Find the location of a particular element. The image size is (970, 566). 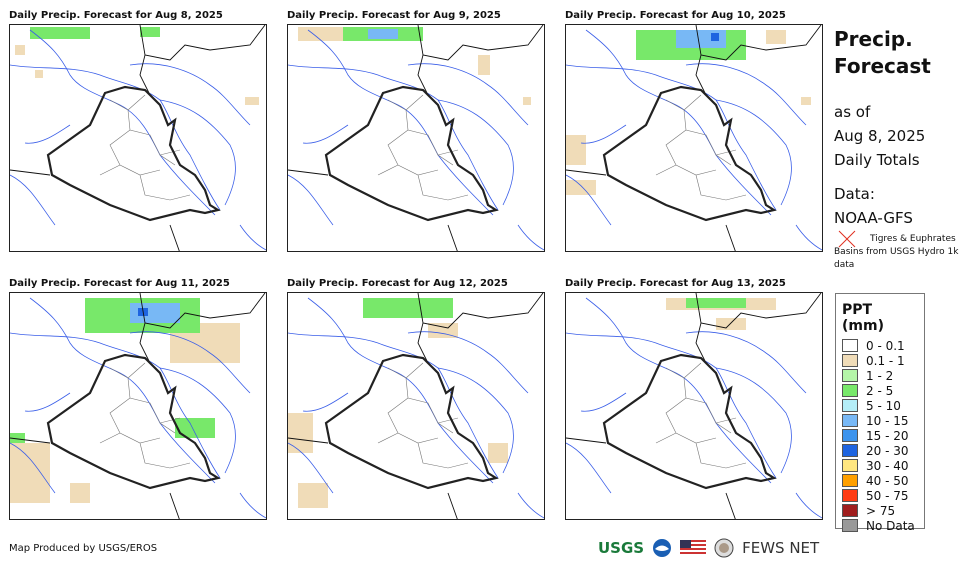

logo-bar: USGS FEWS NET is located at coordinates (708, 548).